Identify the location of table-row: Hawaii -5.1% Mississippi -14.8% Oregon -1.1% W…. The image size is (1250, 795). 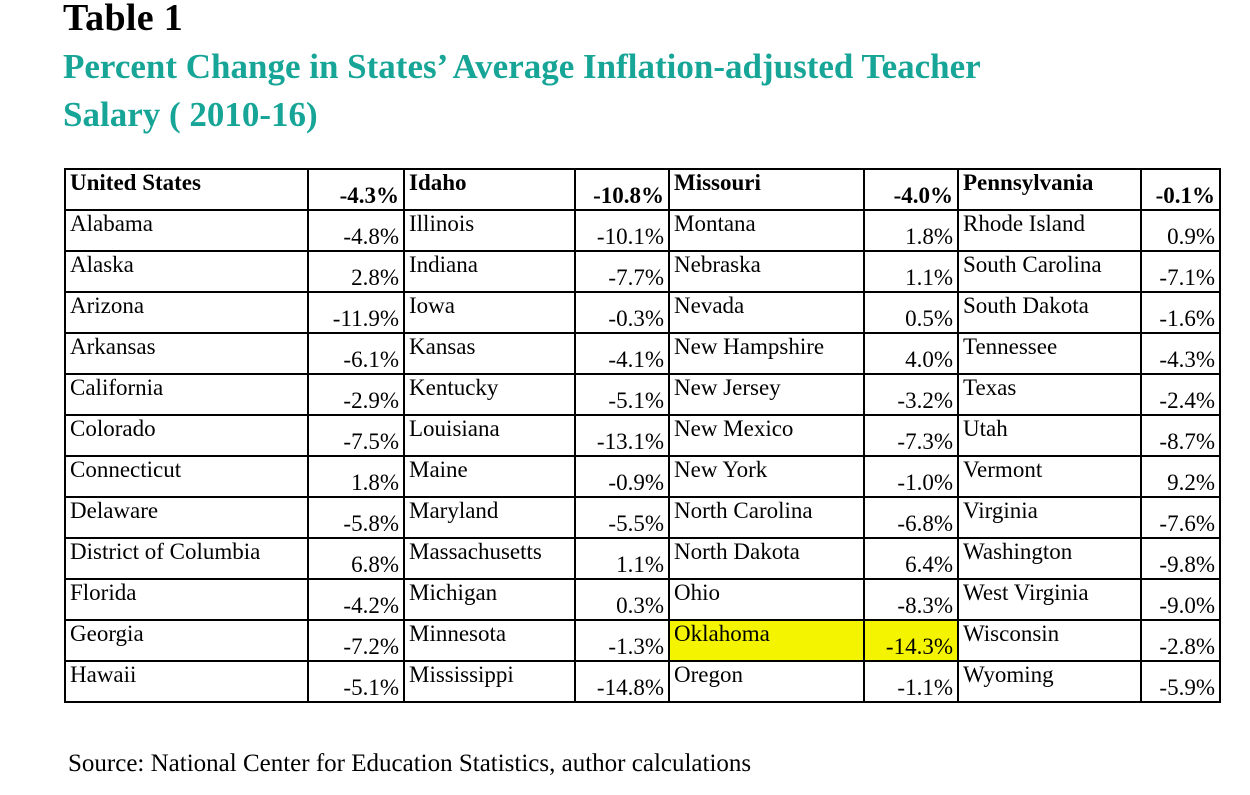
(642, 681).